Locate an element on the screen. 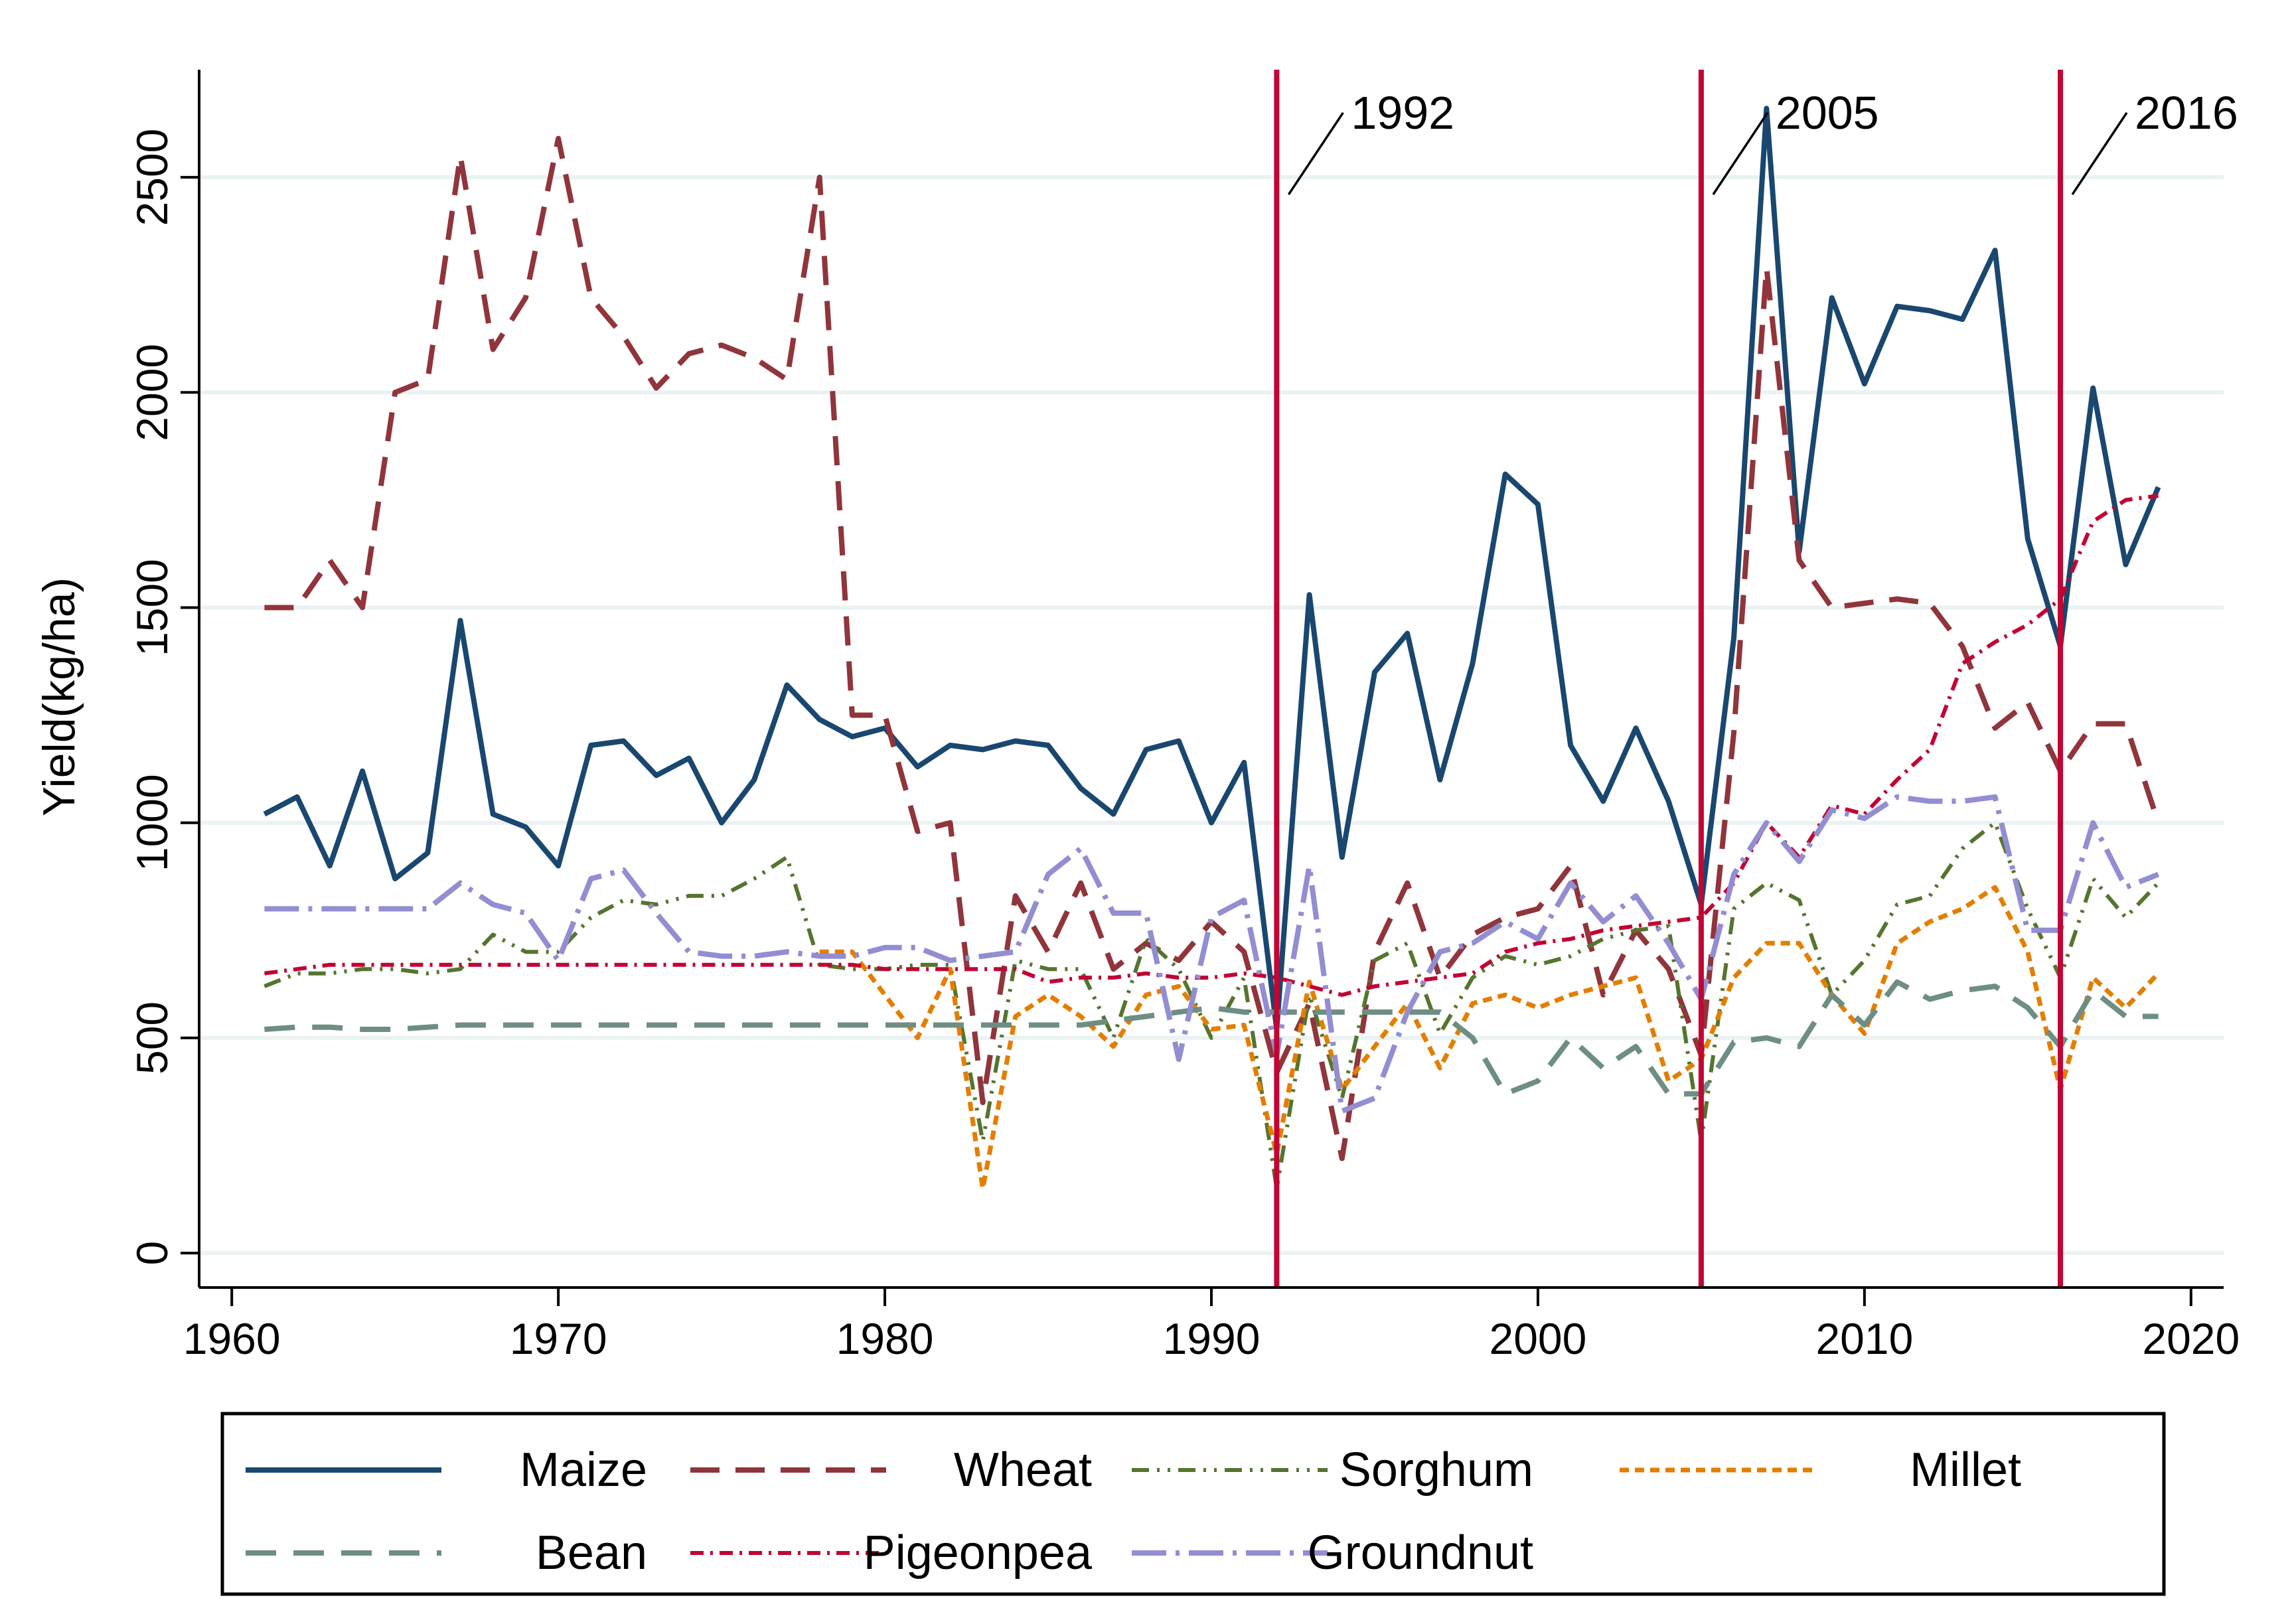 The image size is (2296, 1622). series-line-millet is located at coordinates (1490, 1038).